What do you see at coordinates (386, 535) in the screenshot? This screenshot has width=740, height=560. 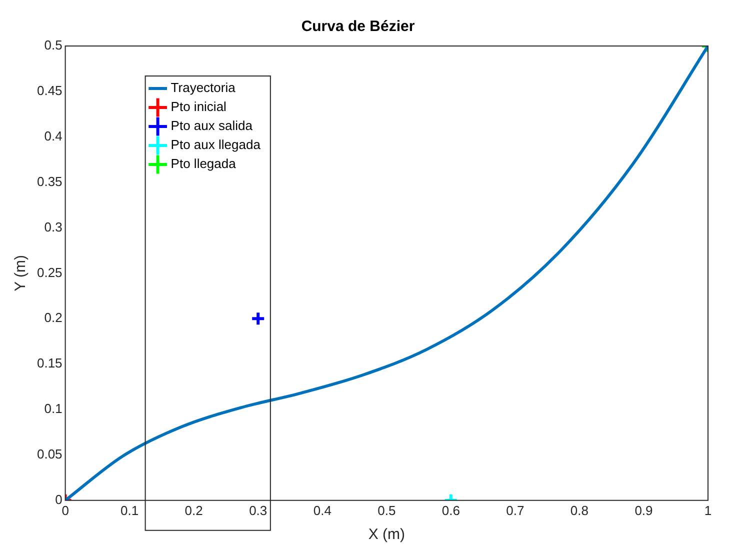 I see `x-axis-title: X (m)` at bounding box center [386, 535].